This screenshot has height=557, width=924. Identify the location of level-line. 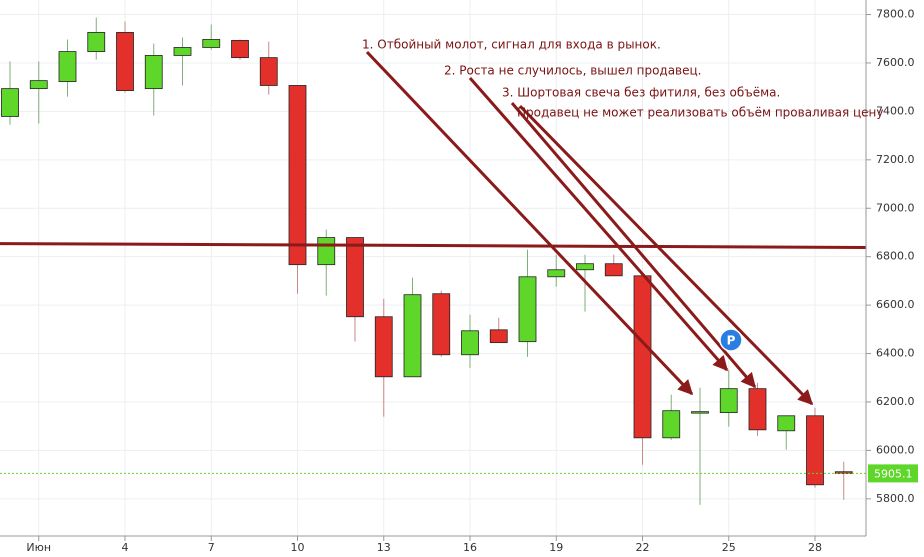
(433, 245).